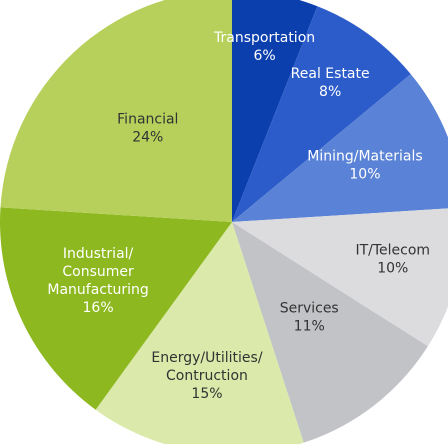 This screenshot has width=448, height=444. What do you see at coordinates (206, 367) in the screenshot?
I see `slice-label: Energy/Utilities/Contruction` at bounding box center [206, 367].